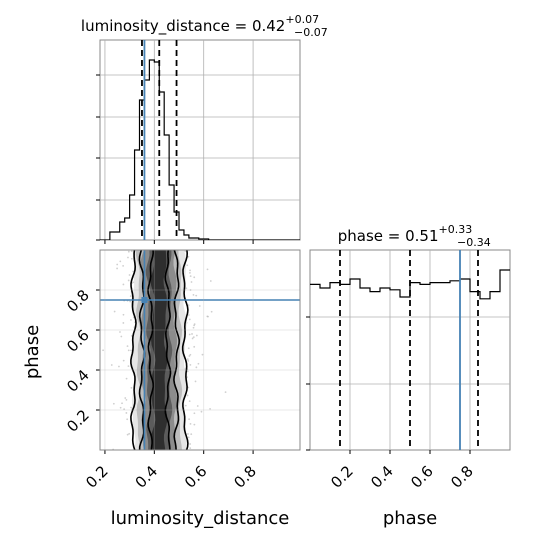  Describe the element at coordinates (177, 350) in the screenshot. I see `contour-1-right` at that location.